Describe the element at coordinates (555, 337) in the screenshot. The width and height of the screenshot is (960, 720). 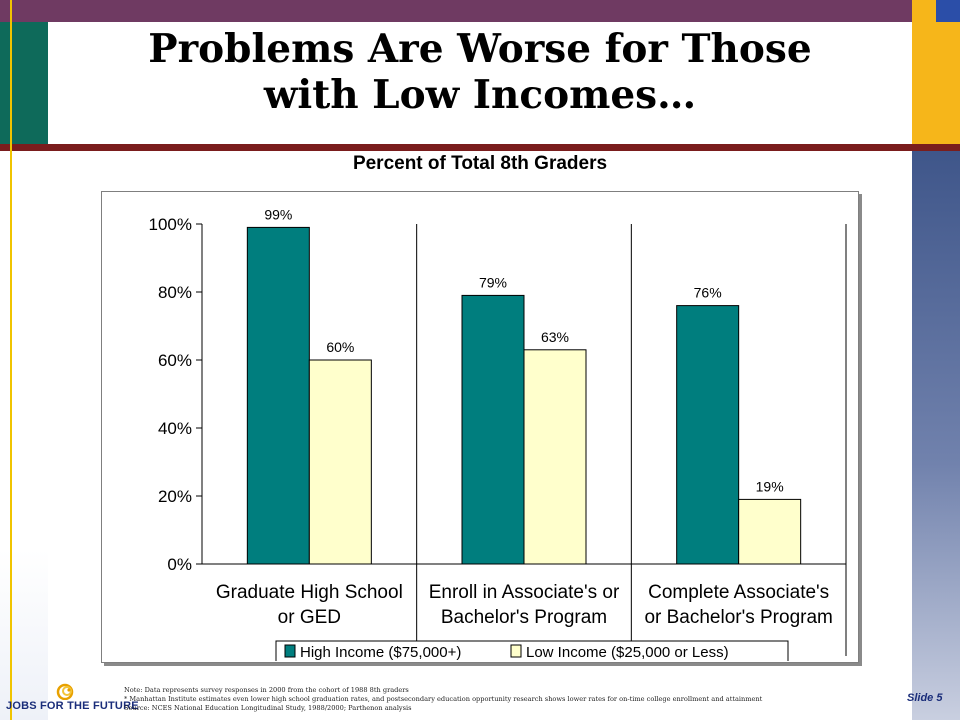
I see `bar-value-label: 63%` at that location.